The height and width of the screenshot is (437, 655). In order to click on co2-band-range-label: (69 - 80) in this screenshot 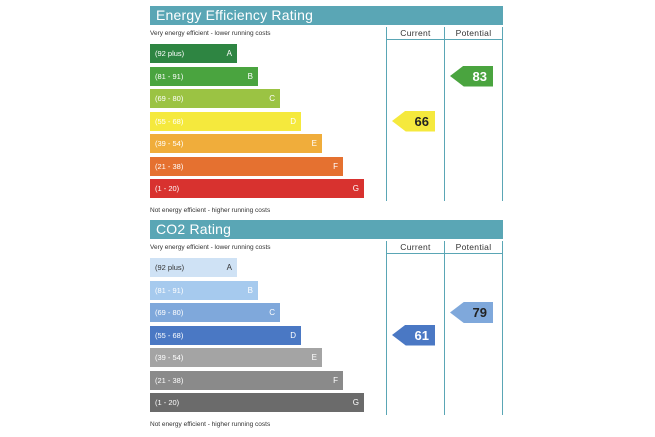, I will do `click(169, 312)`.